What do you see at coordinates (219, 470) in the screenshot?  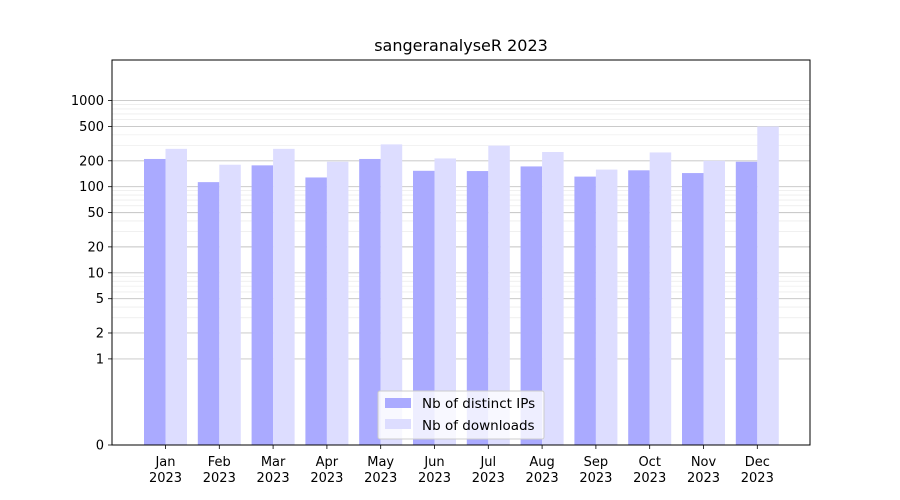 I see `x-tick-label: Feb 2023` at bounding box center [219, 470].